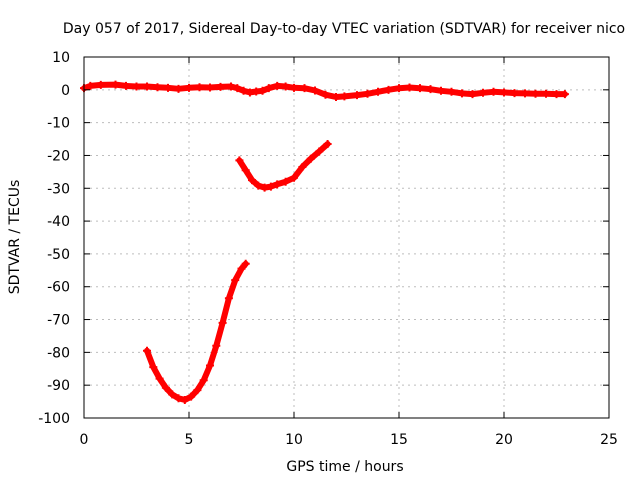 The height and width of the screenshot is (480, 640). I want to click on y-tick-label: -30, so click(58, 189).